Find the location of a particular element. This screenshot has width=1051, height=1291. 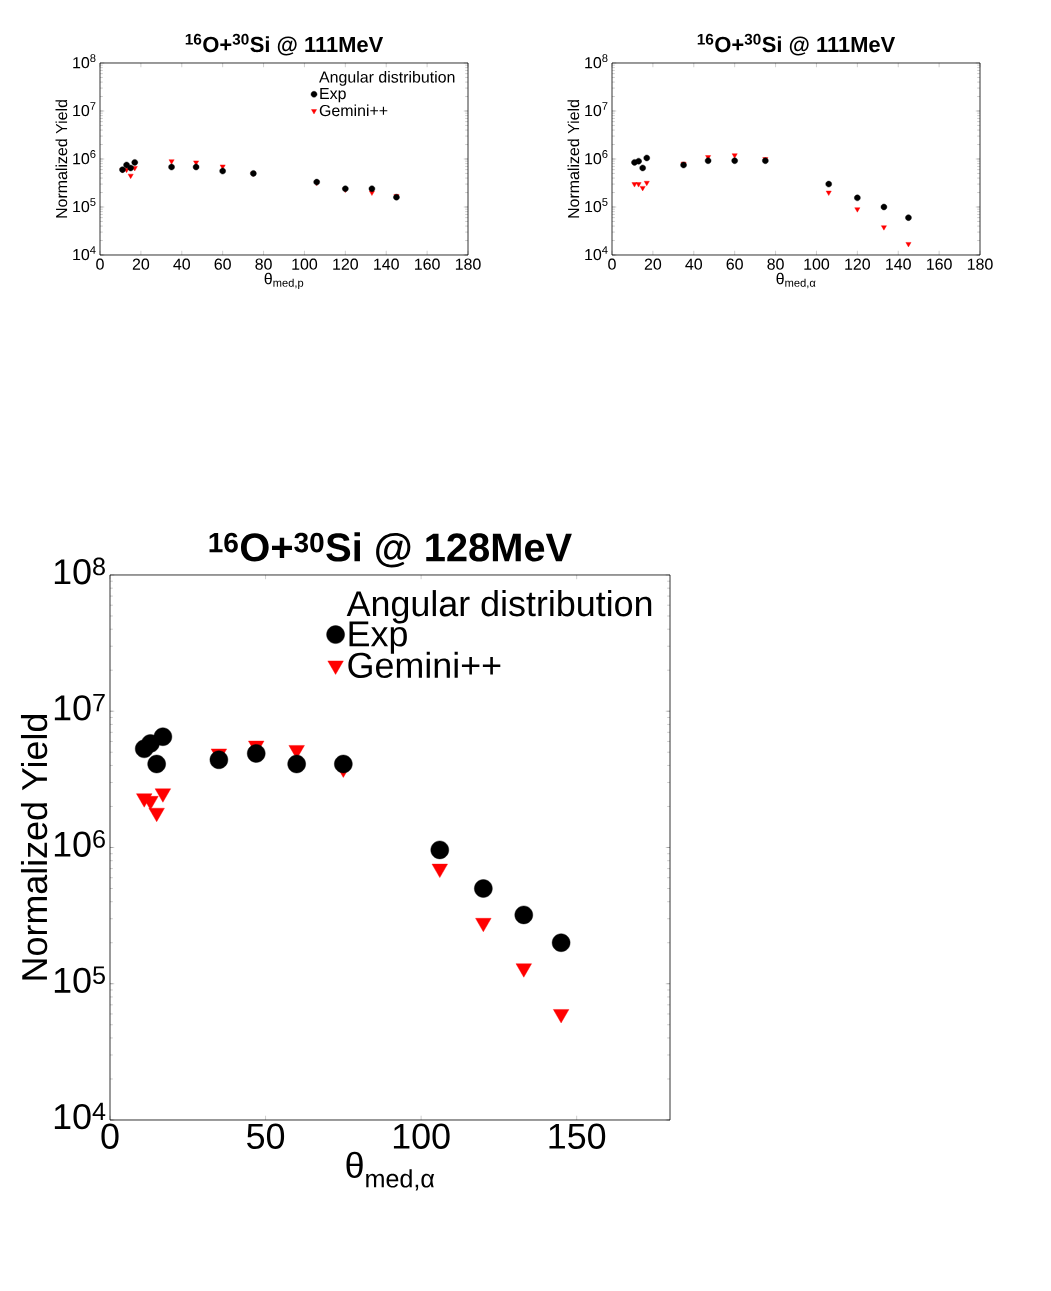

legend-label: Gemini++ is located at coordinates (353, 110).